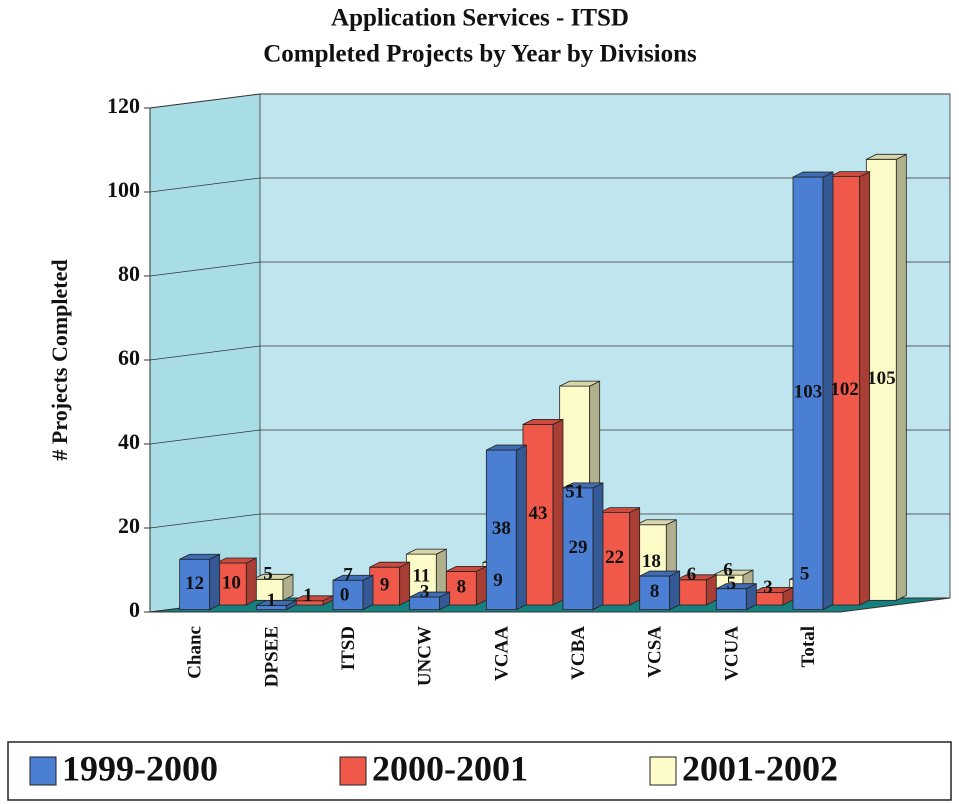 Image resolution: width=959 pixels, height=804 pixels. I want to click on value-label: 105, so click(881, 378).